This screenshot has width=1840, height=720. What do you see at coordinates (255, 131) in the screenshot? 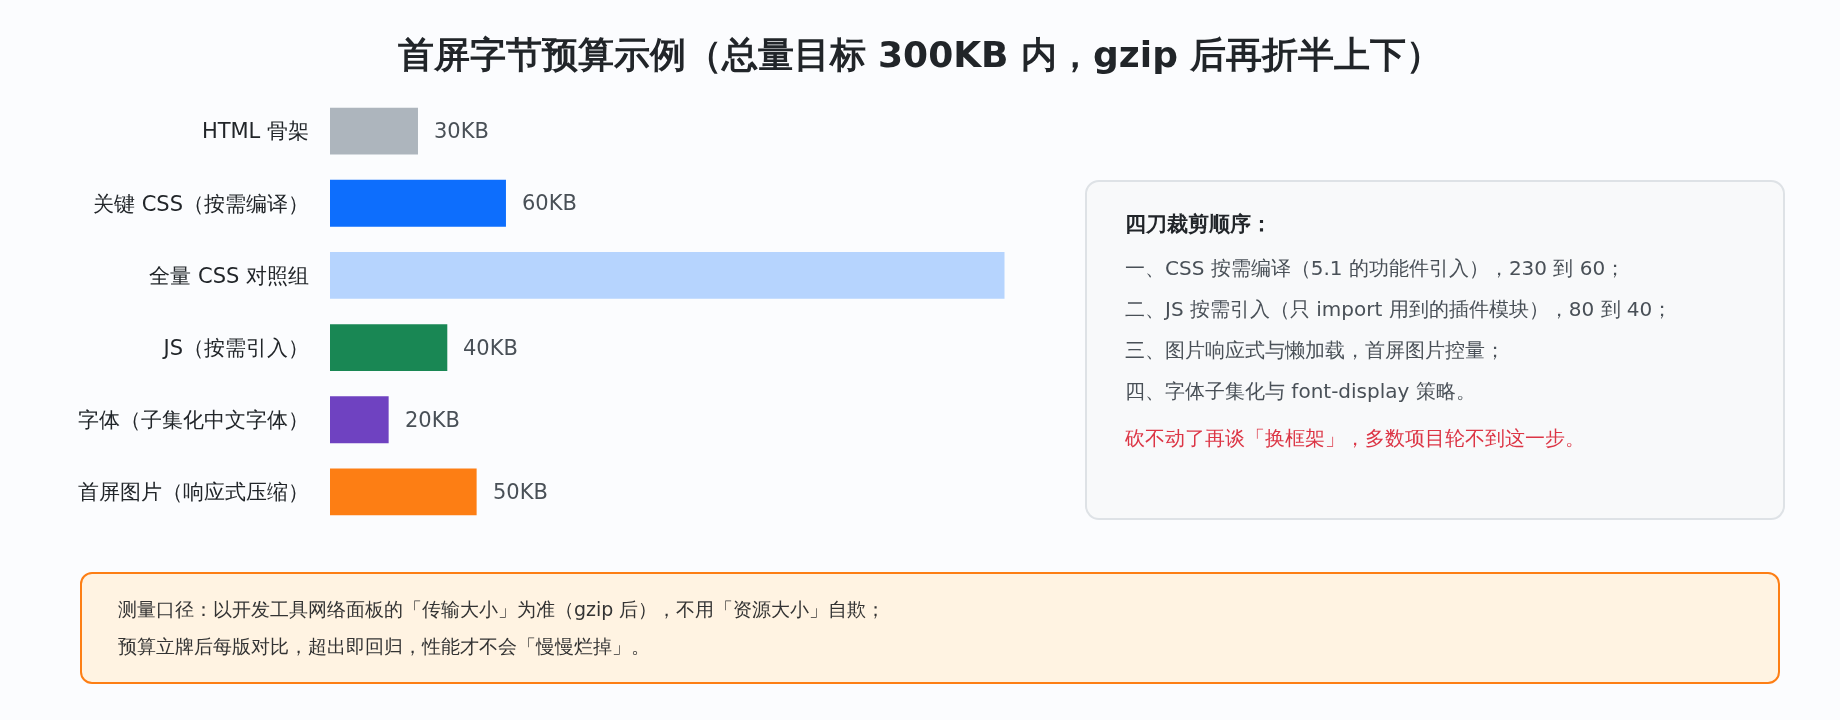
I see `y-tick-label: HTML 骨架` at bounding box center [255, 131].